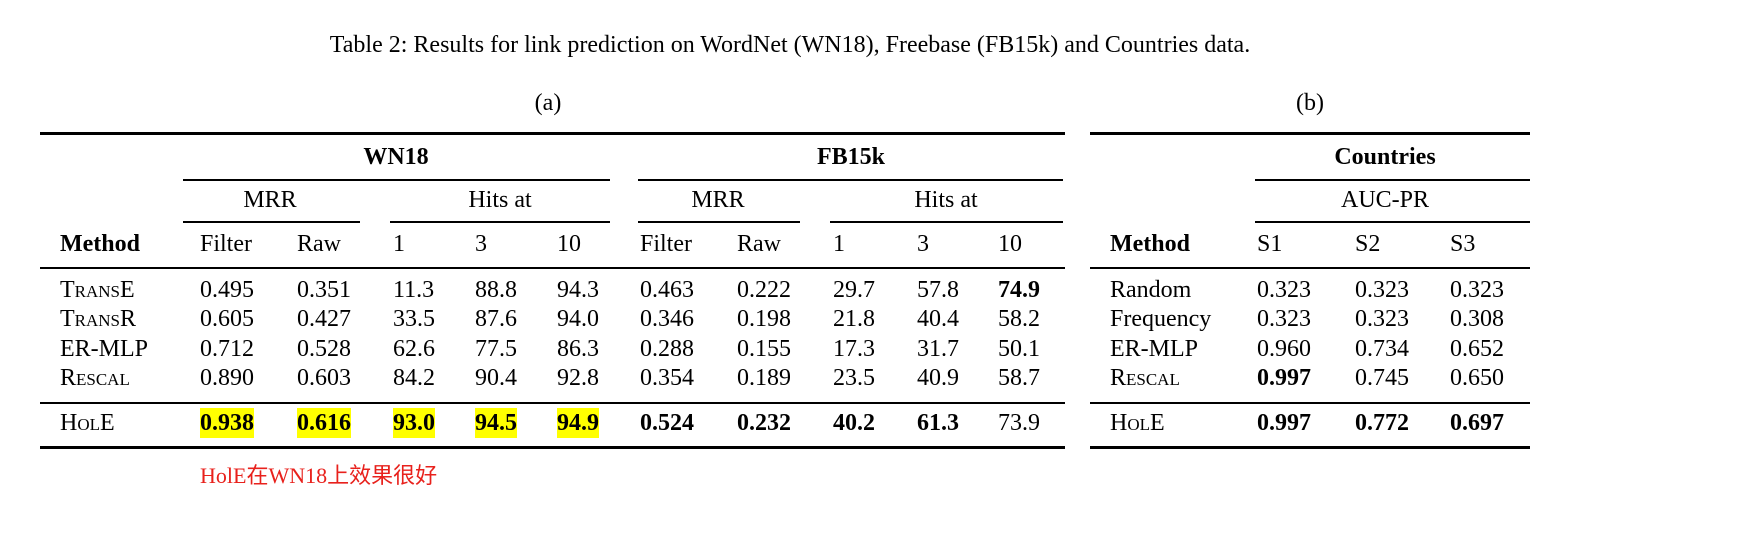 The height and width of the screenshot is (551, 1747). Describe the element at coordinates (1270, 244) in the screenshot. I see `column-header: S1` at that location.